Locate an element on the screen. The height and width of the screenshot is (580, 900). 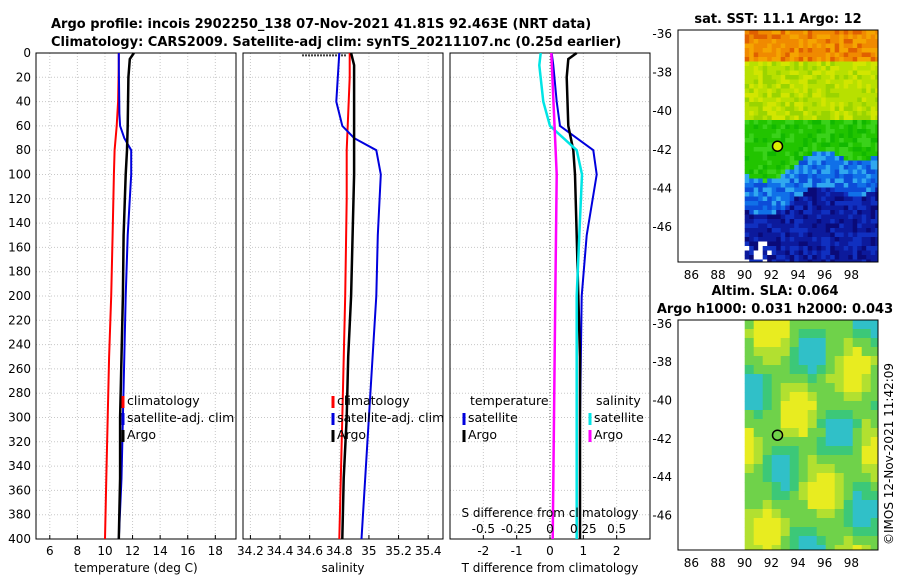
map-y-tick-label: -46 is located at coordinates (662, 516).